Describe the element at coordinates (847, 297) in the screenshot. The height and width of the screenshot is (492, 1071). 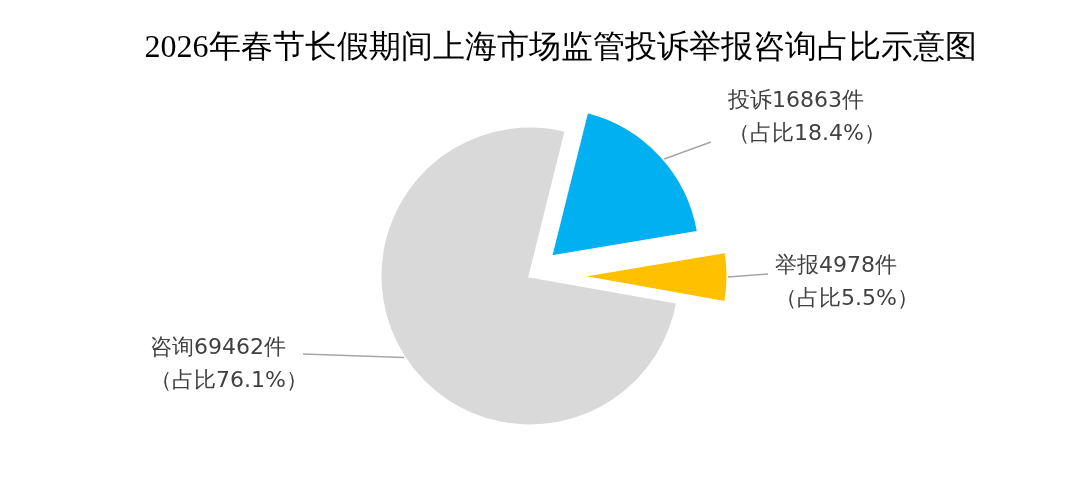
I see `text: （占比5.5%）` at that location.